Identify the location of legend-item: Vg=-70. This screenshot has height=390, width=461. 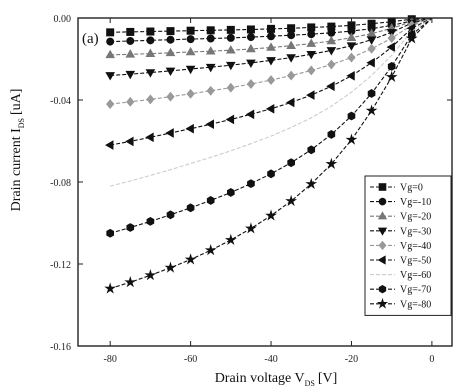
(400, 290).